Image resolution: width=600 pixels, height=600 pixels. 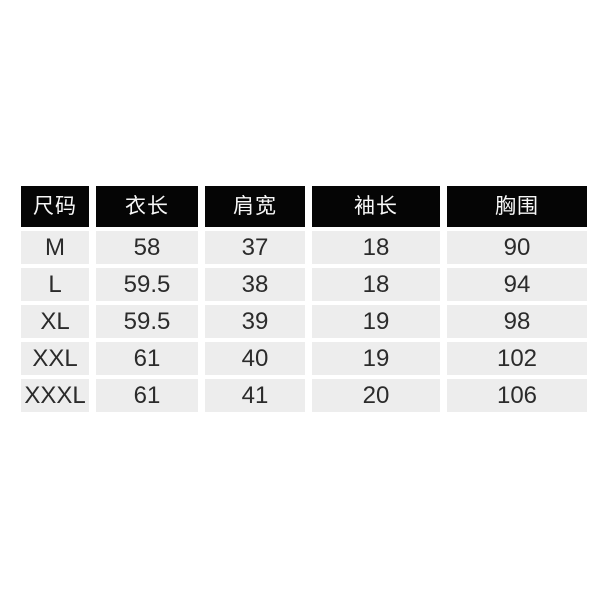 What do you see at coordinates (55, 206) in the screenshot?
I see `column-header-size: 尺码` at bounding box center [55, 206].